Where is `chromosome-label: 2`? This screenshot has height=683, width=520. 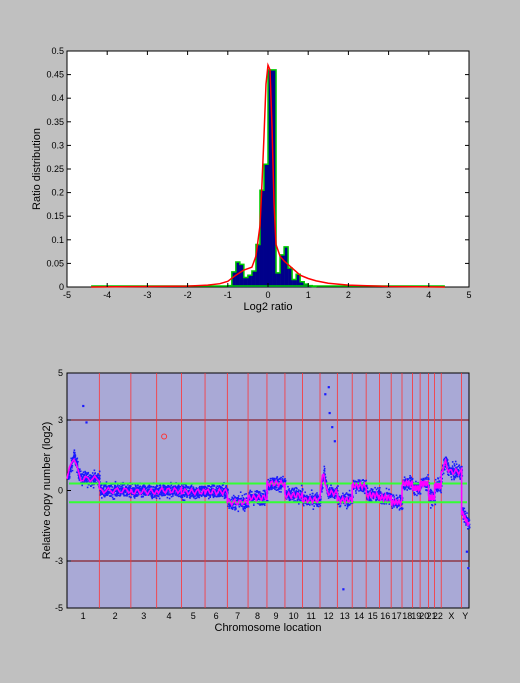
chromosome-label: 2 is located at coordinates (115, 616).